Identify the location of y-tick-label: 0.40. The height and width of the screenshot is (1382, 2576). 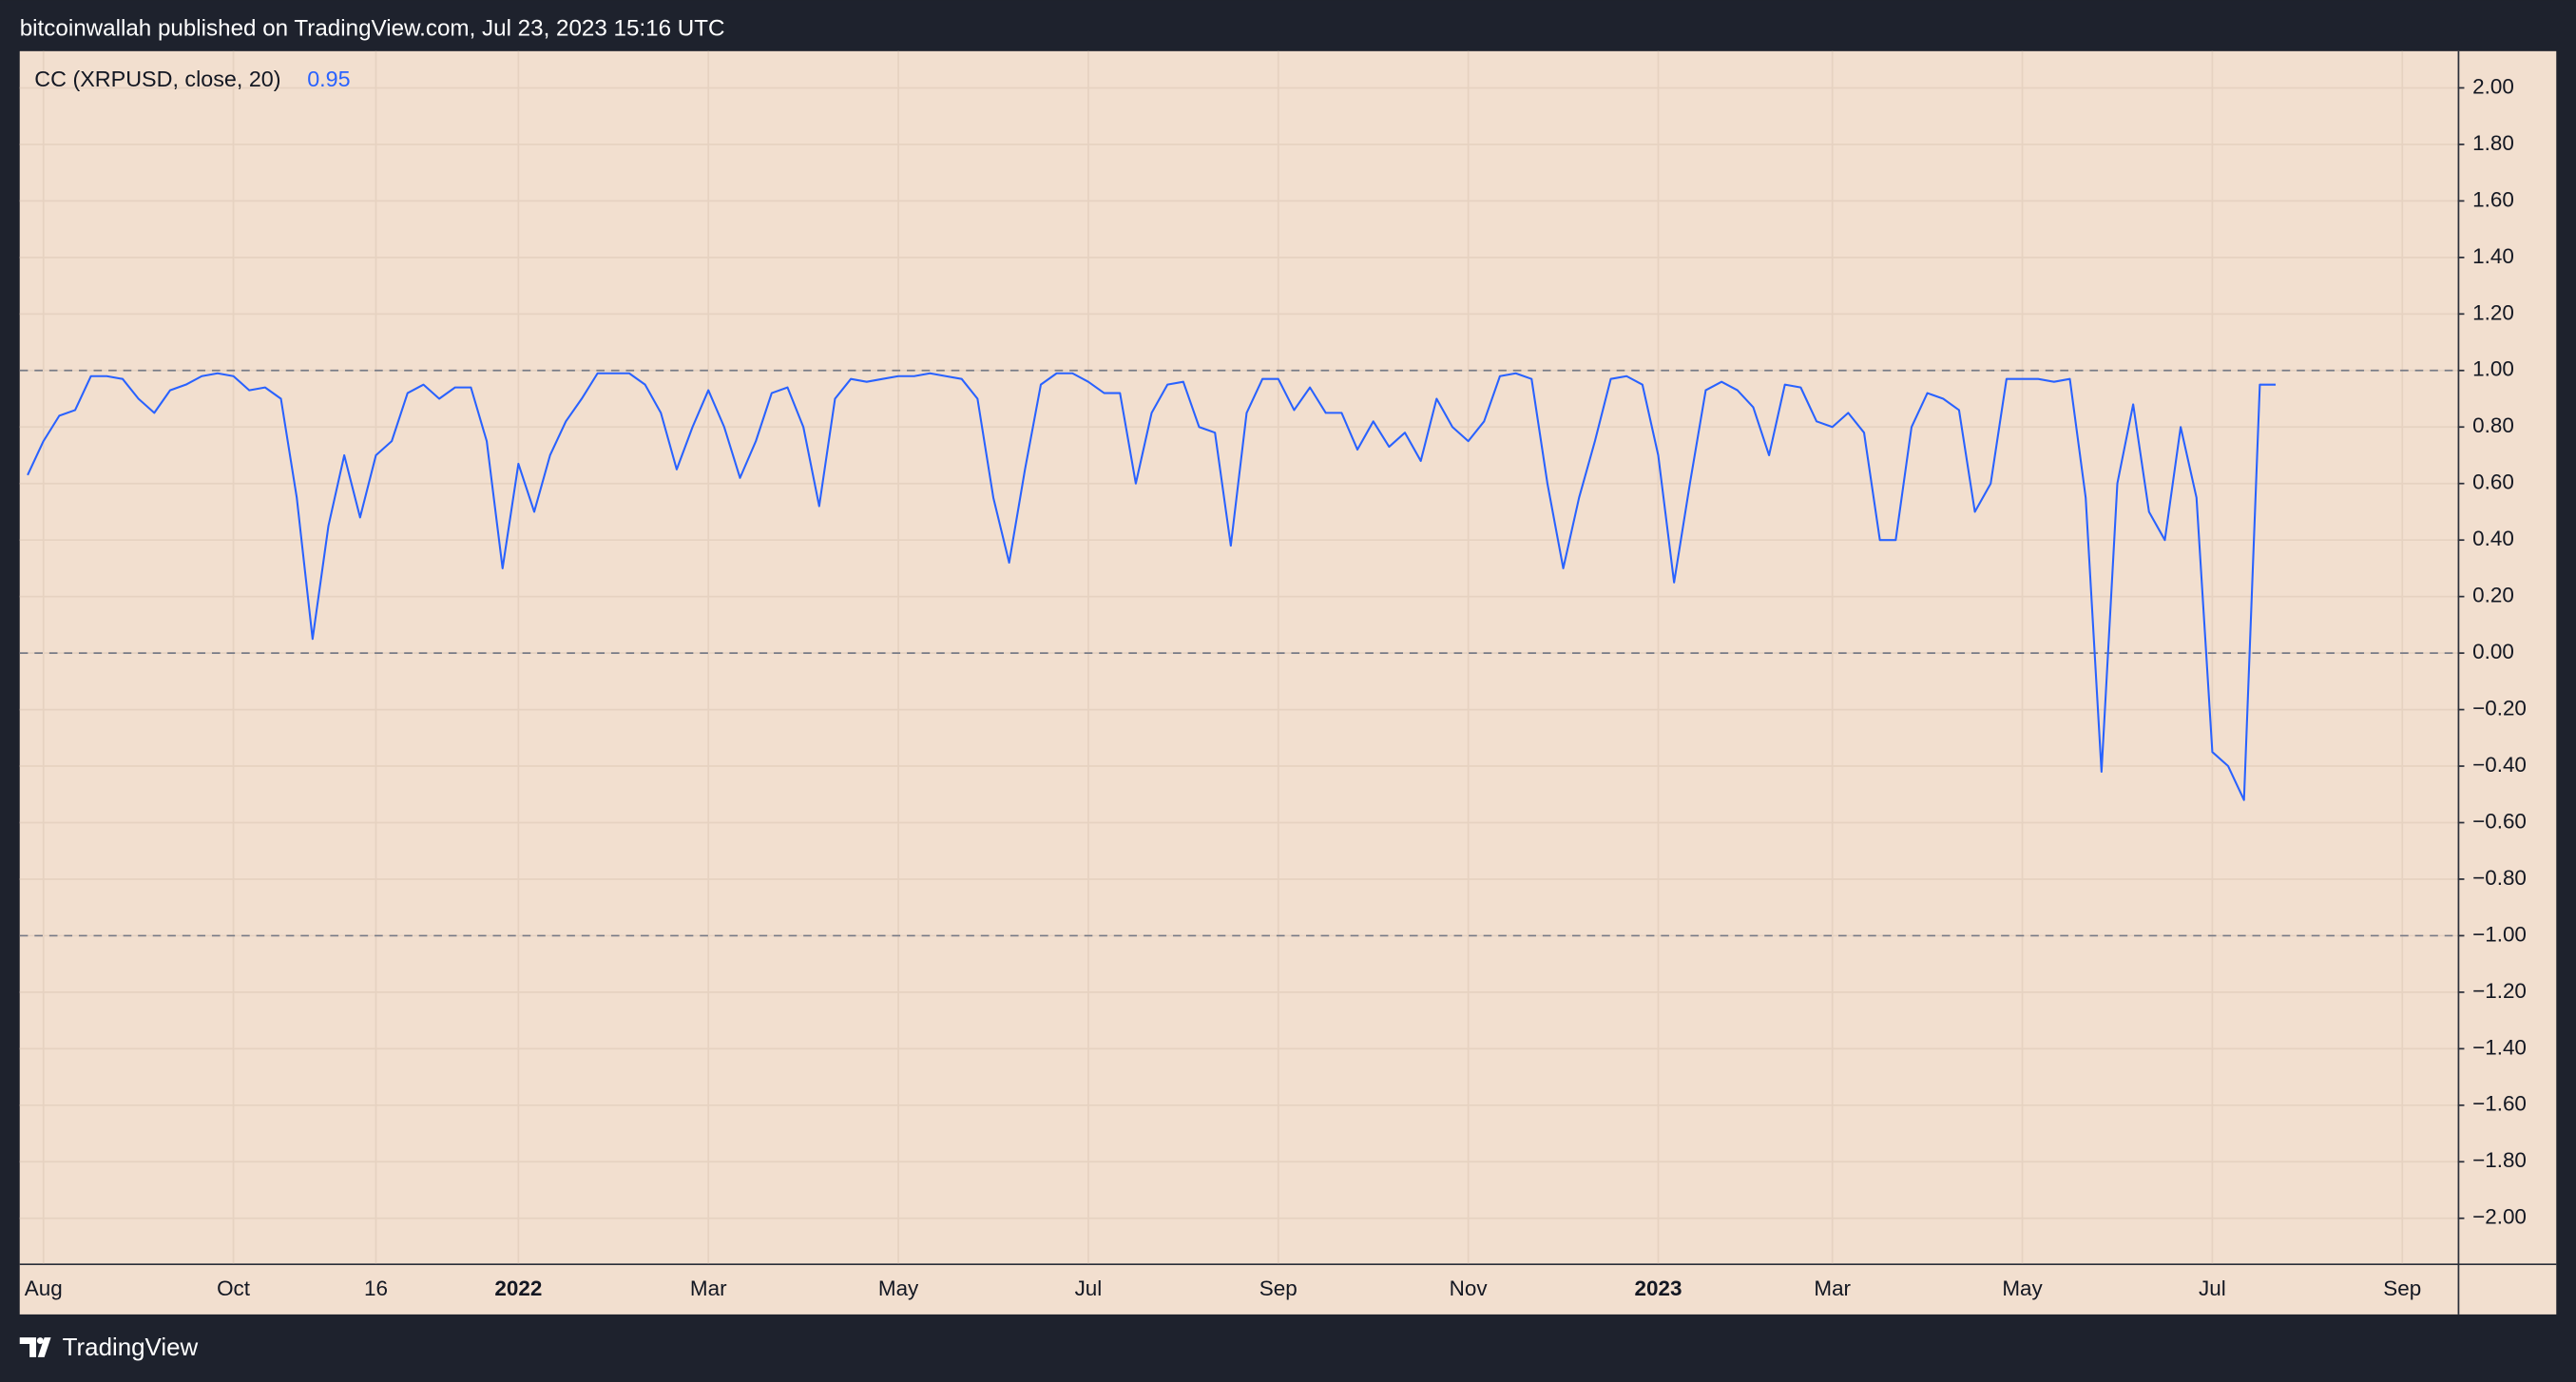
(2493, 538).